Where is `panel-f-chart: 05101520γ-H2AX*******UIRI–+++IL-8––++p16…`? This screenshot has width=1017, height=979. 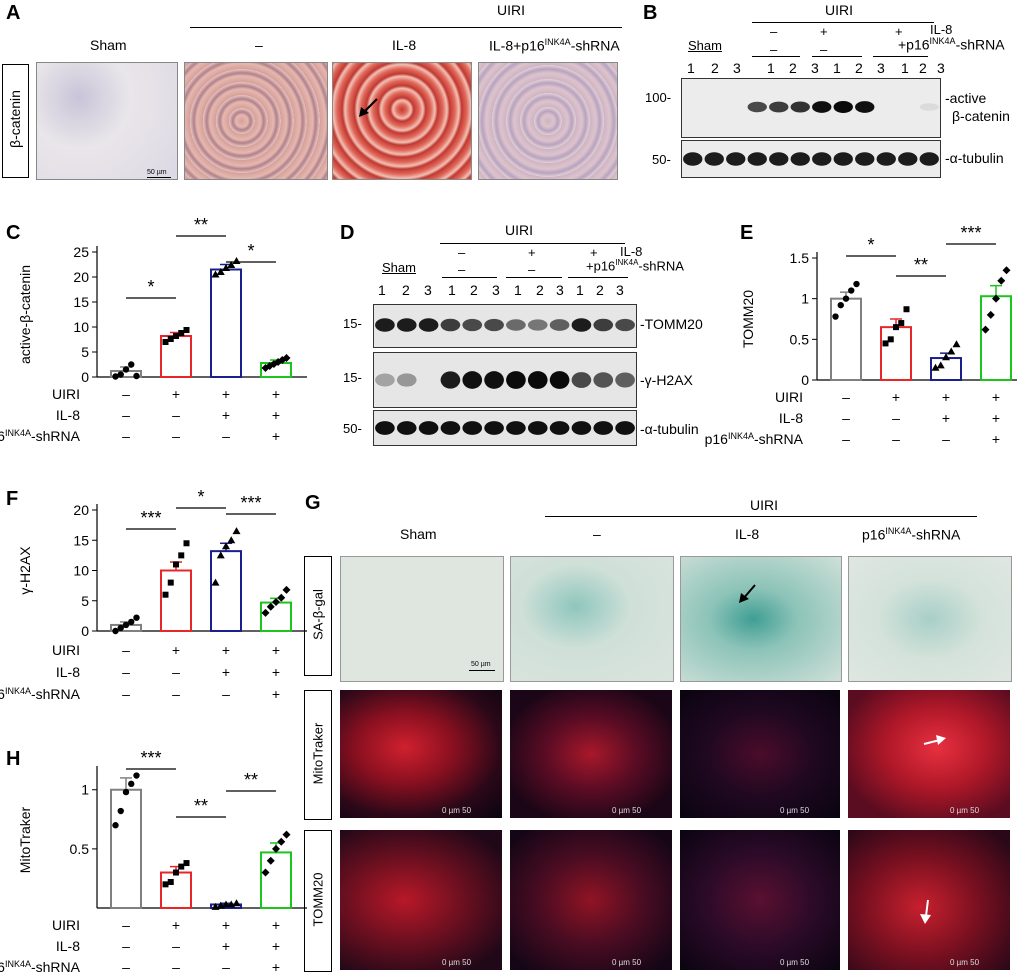
panel-f-chart: 05101520γ-H2AX*******UIRI–+++IL-8––++p16… is located at coordinates (153, 594).